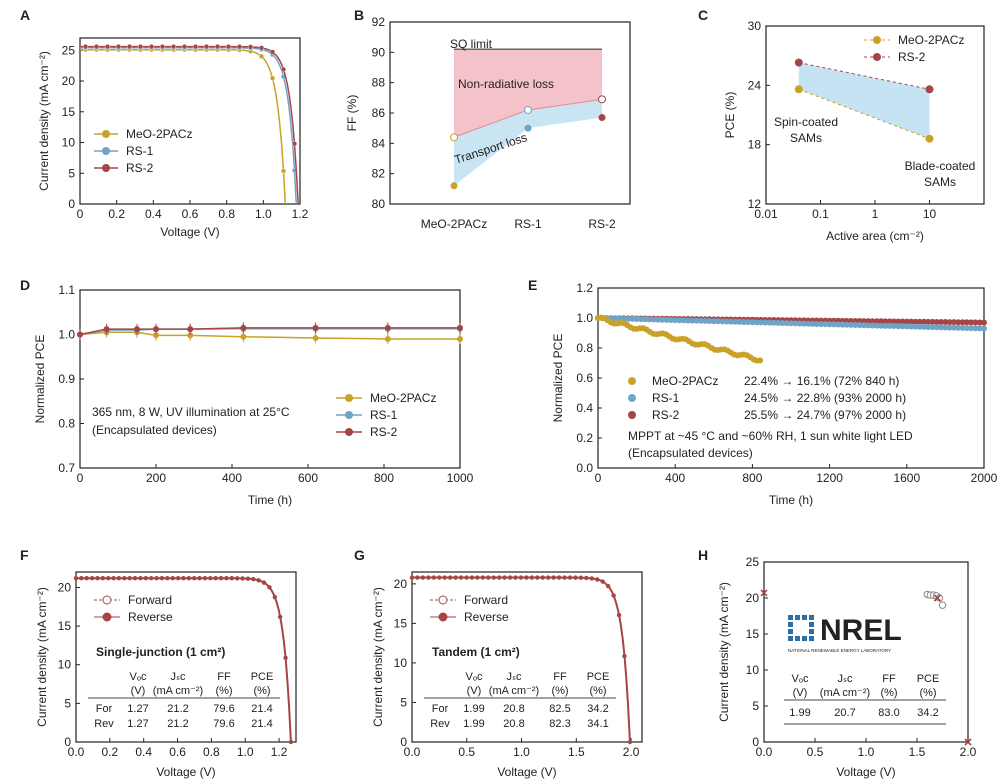  Describe the element at coordinates (352, 113) in the screenshot. I see `y-axis-label: FF (%)` at that location.